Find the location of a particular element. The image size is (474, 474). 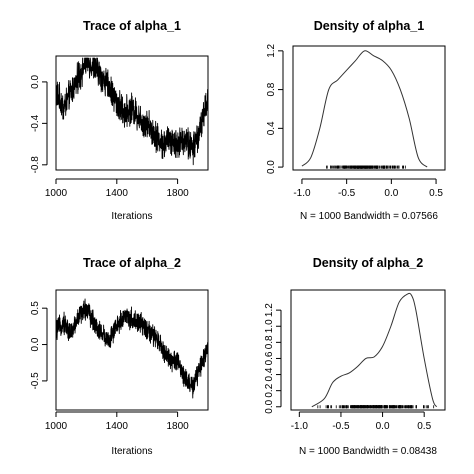

y-tick-label: -0.4 is located at coordinates (35, 123).